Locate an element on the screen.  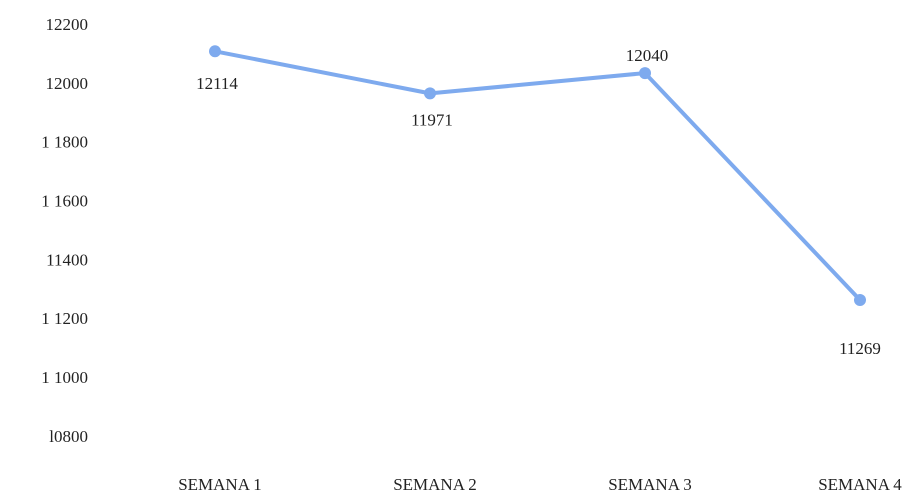
data-label: 11269 is located at coordinates (860, 348).